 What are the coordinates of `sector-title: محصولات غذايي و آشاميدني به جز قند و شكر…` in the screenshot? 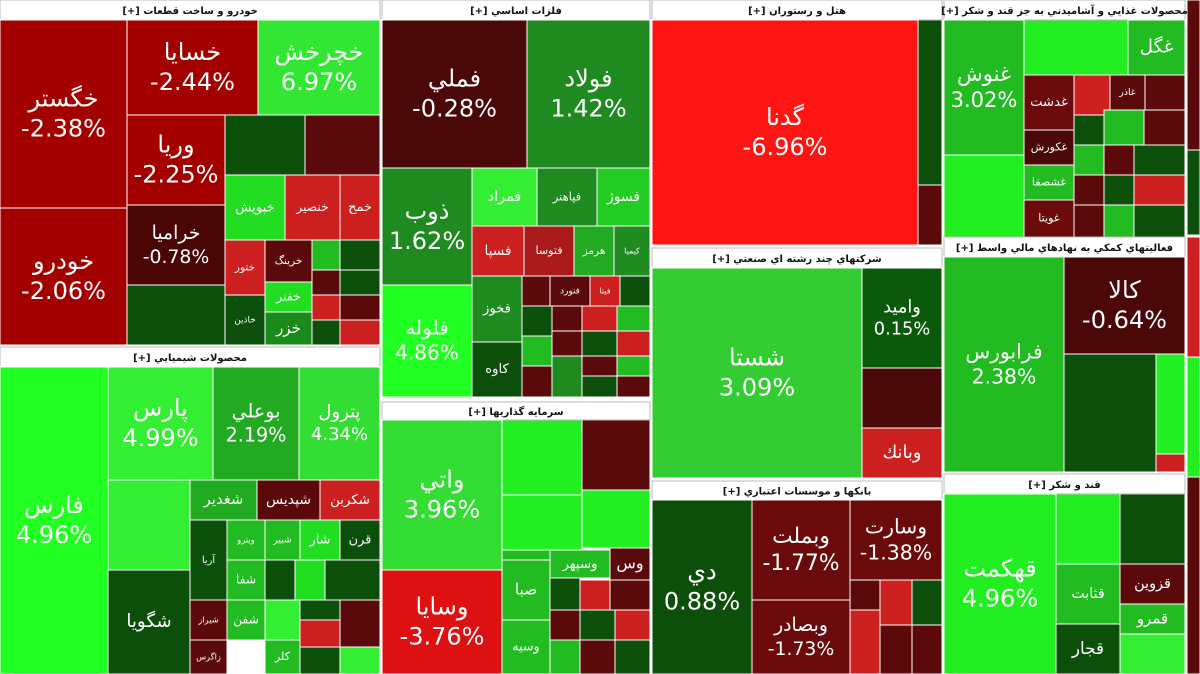 It's located at (1064, 10).